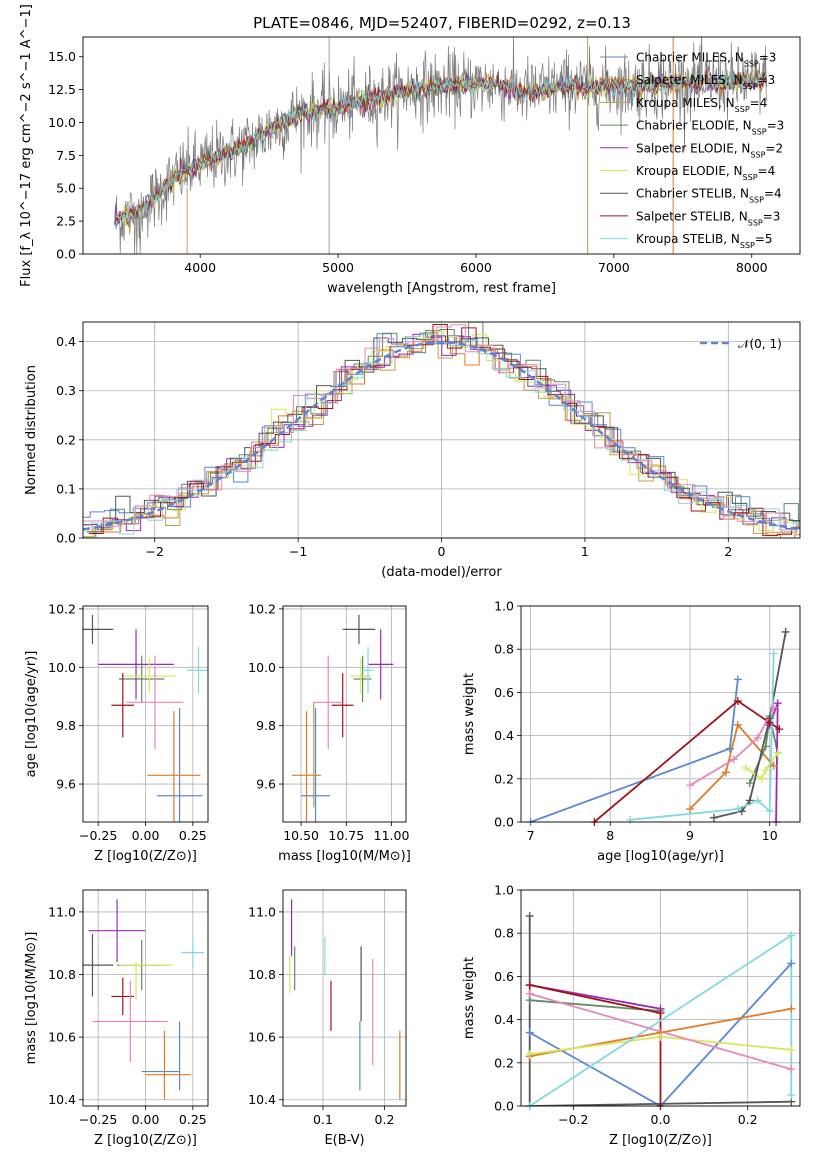  I want to click on y-tick-label: 0.8, so click(504, 933).